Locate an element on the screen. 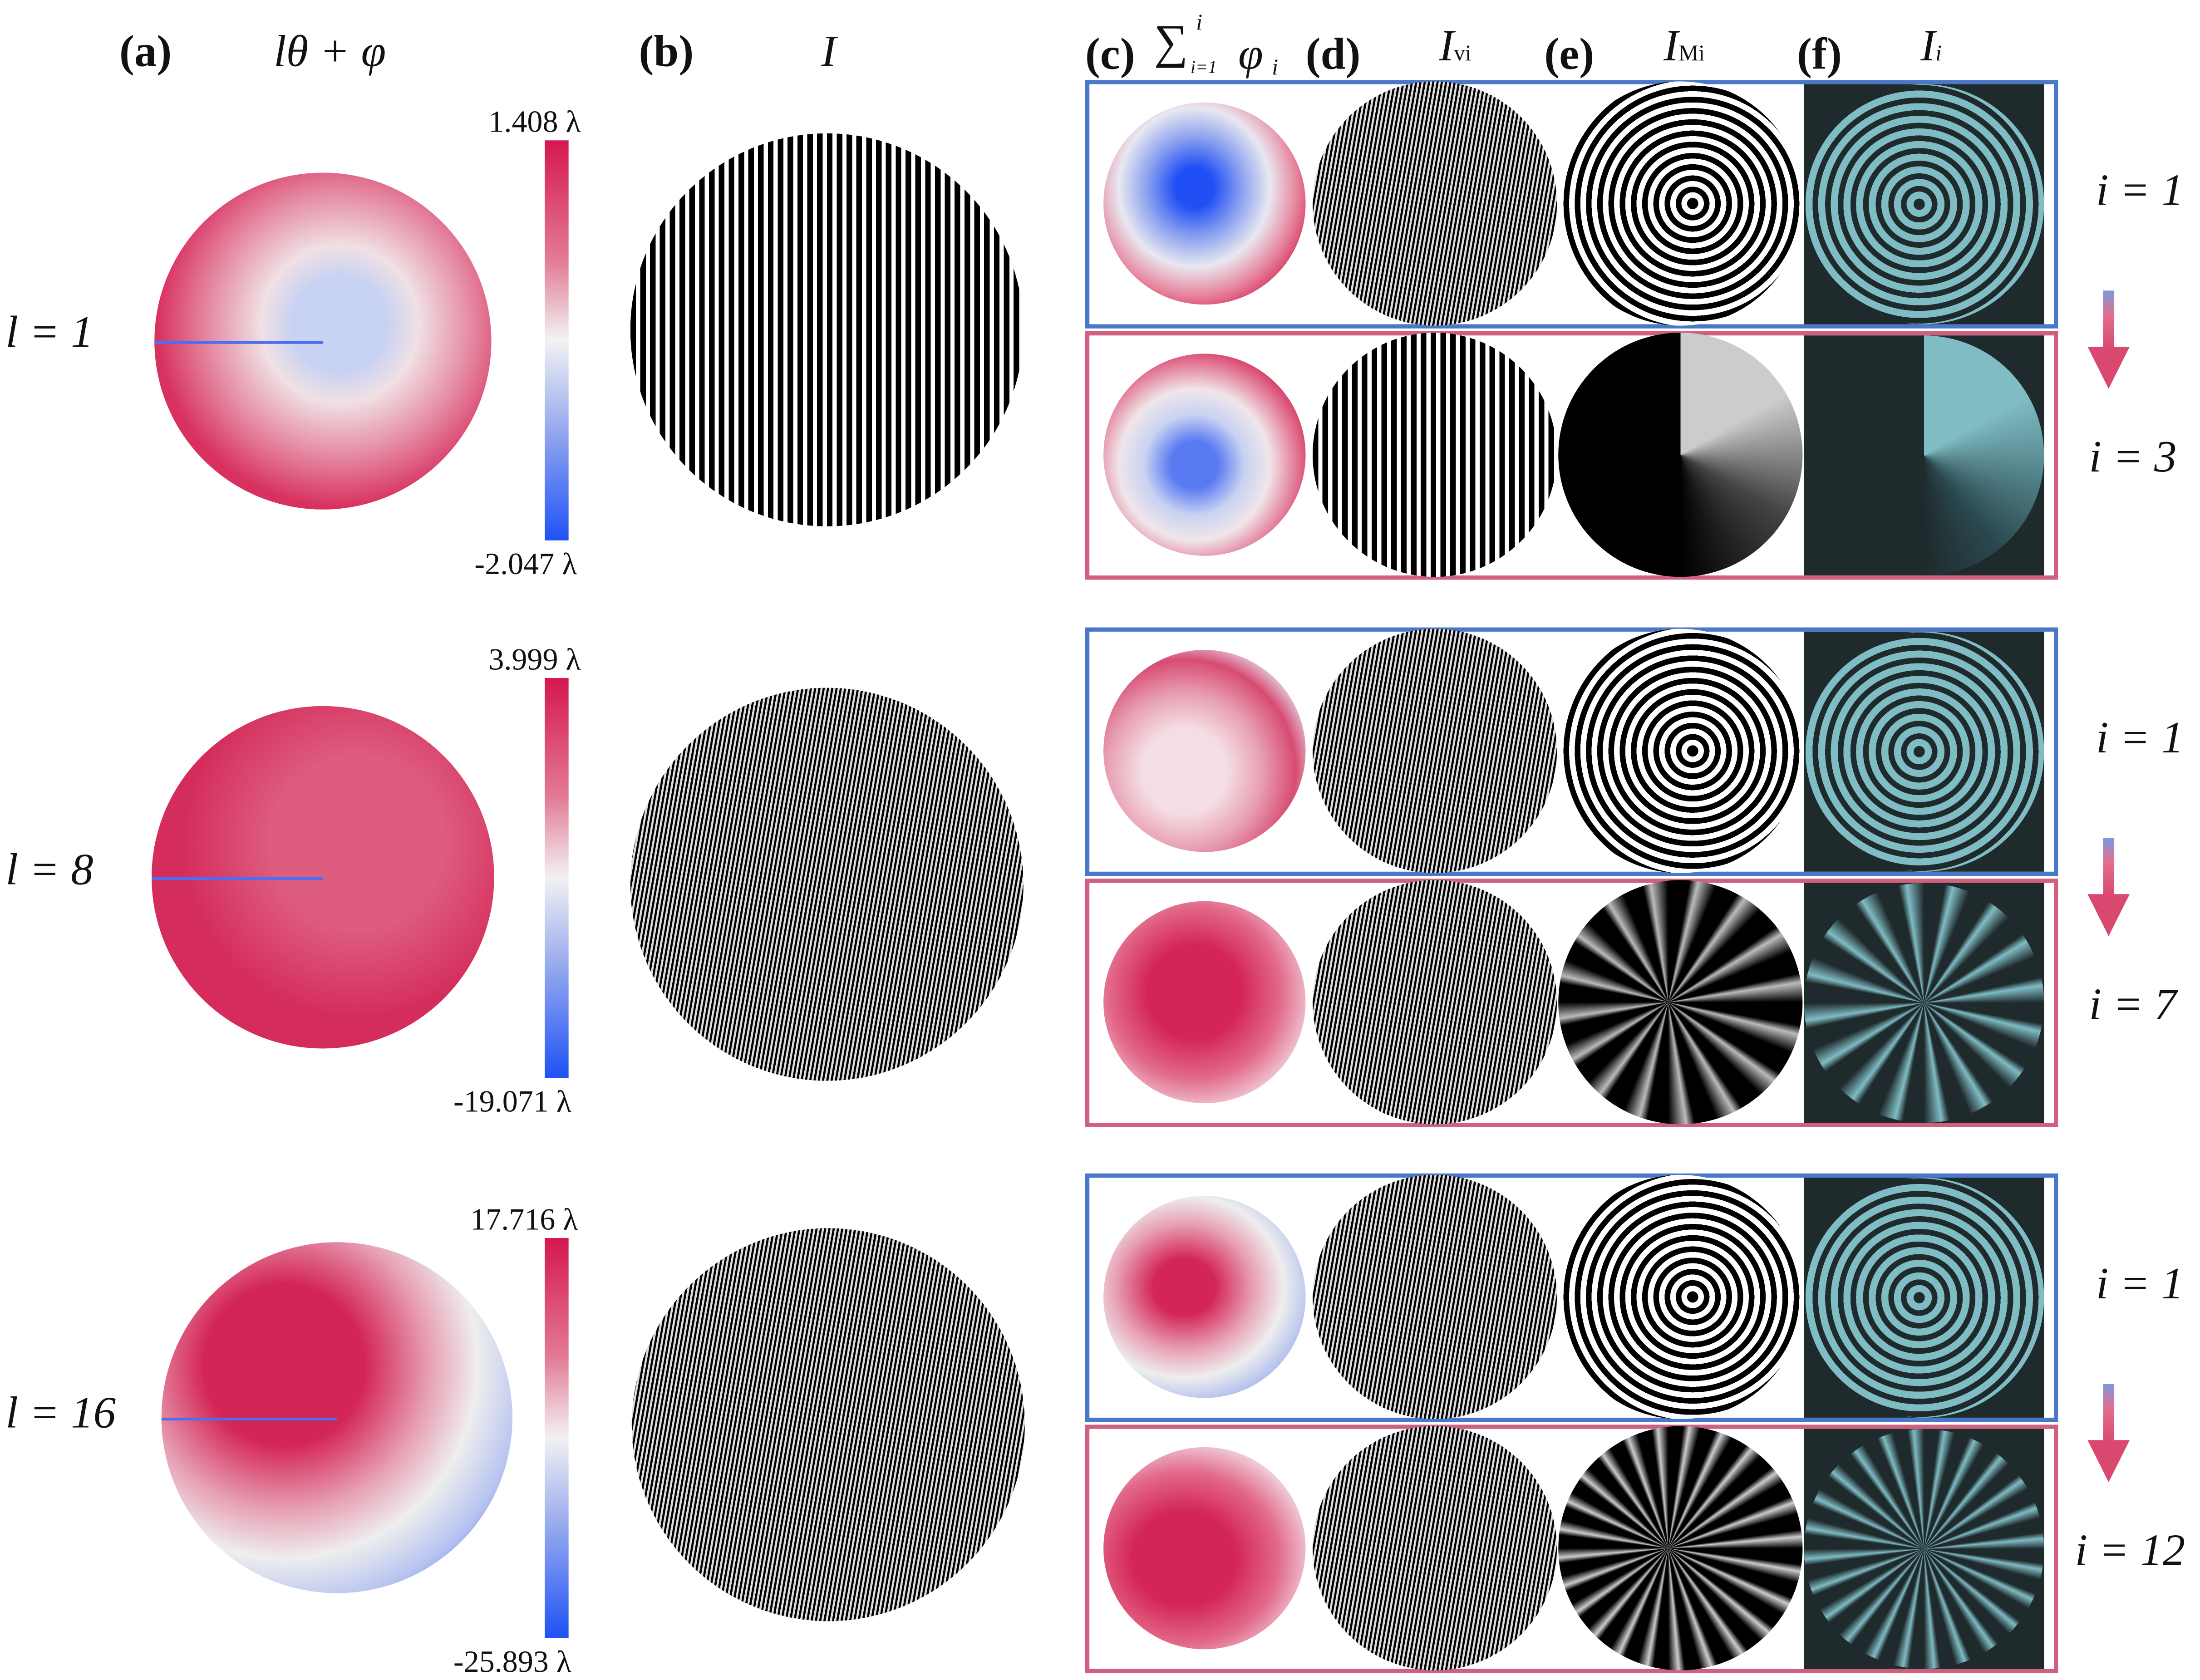 Image resolution: width=2200 pixels, height=1680 pixels. phi: φ is located at coordinates (1250, 53).